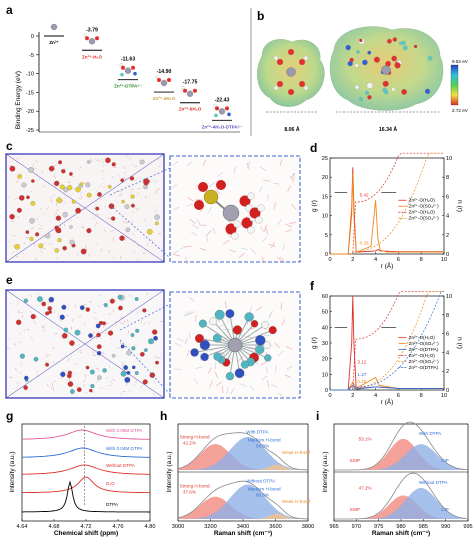 The width and height of the screenshot is (475, 539). What do you see at coordinates (356, 527) in the screenshot?
I see `xtick-label: 970` at bounding box center [356, 527].